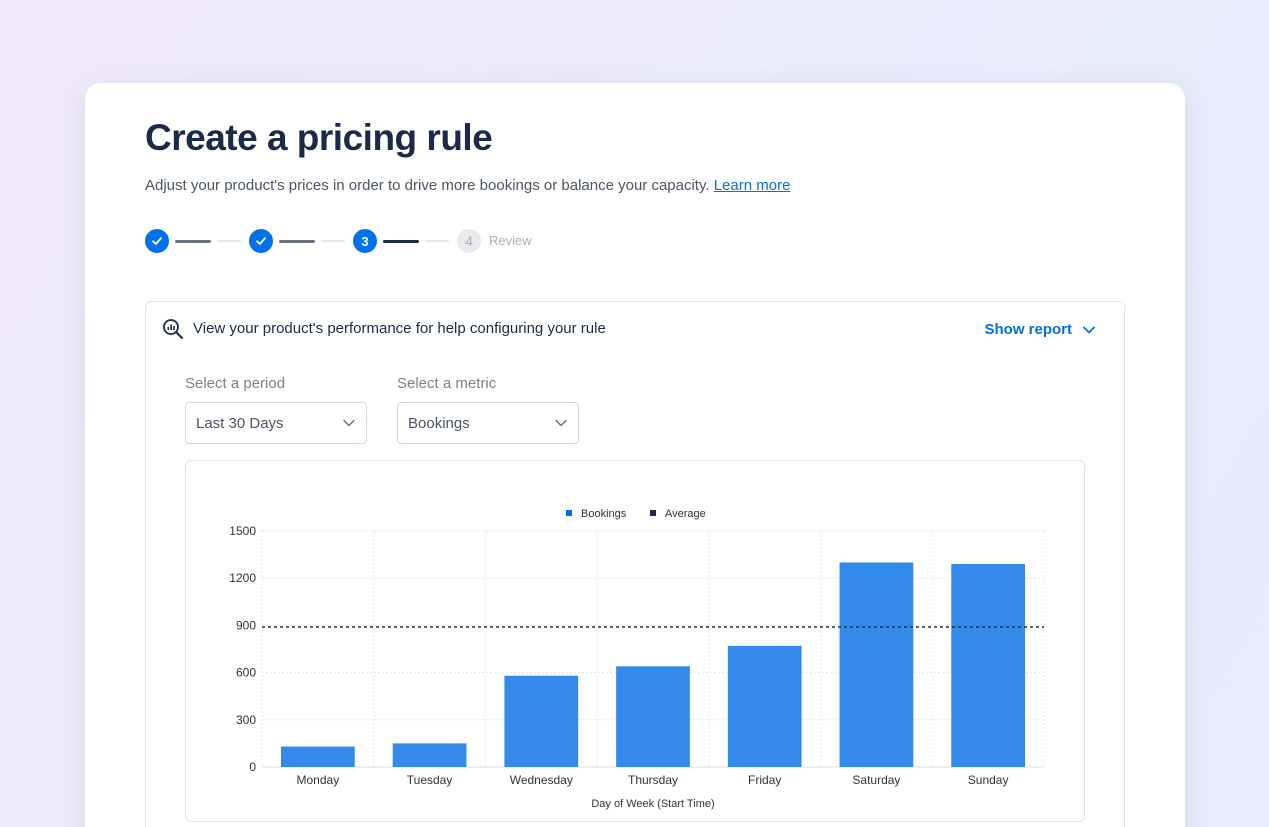 The height and width of the screenshot is (827, 1269). Describe the element at coordinates (246, 625) in the screenshot. I see `y-tick-label: 900` at that location.